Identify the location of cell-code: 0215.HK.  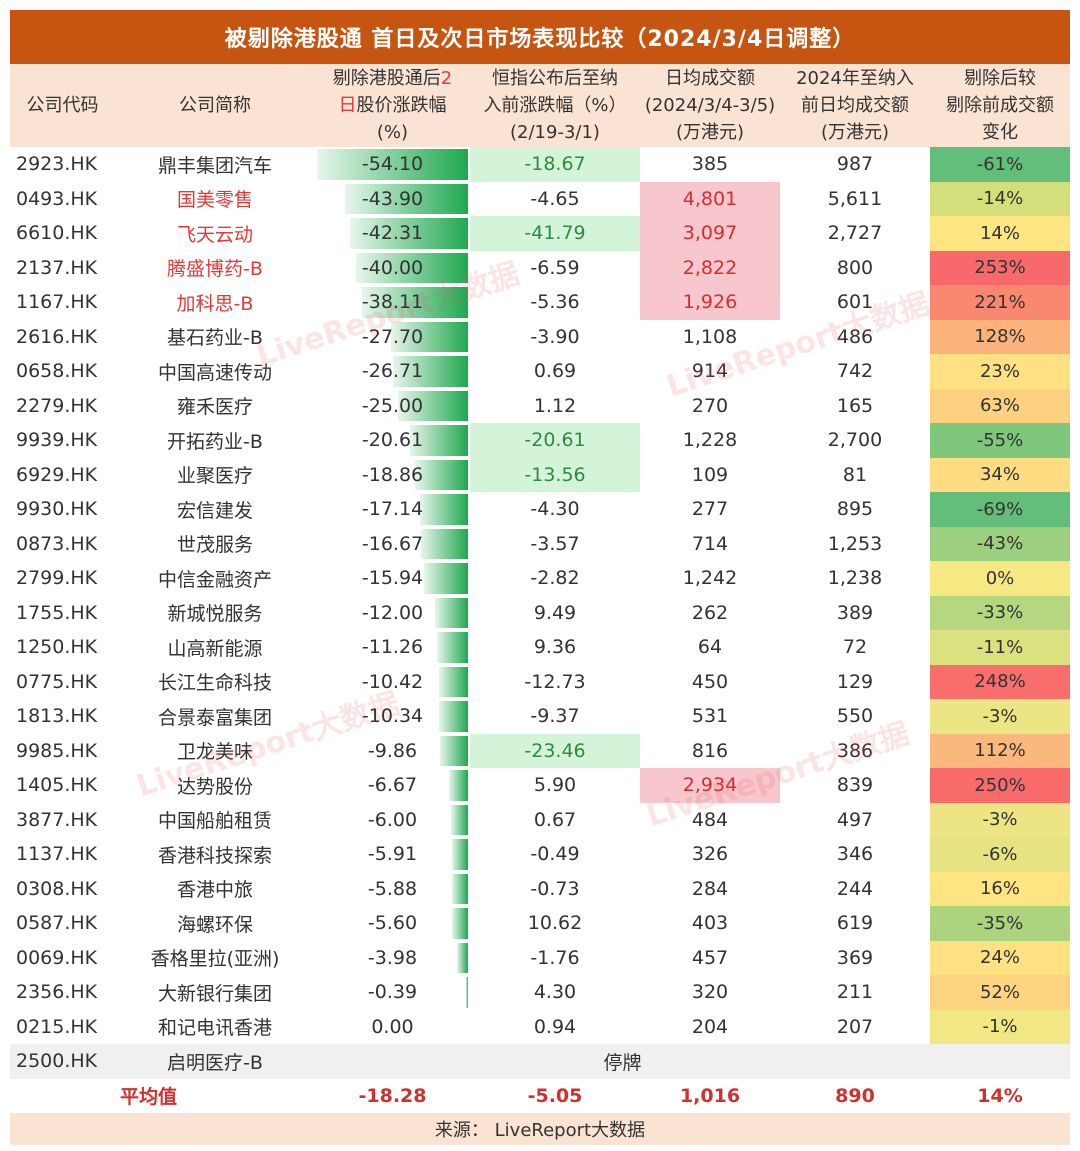
(57, 1026).